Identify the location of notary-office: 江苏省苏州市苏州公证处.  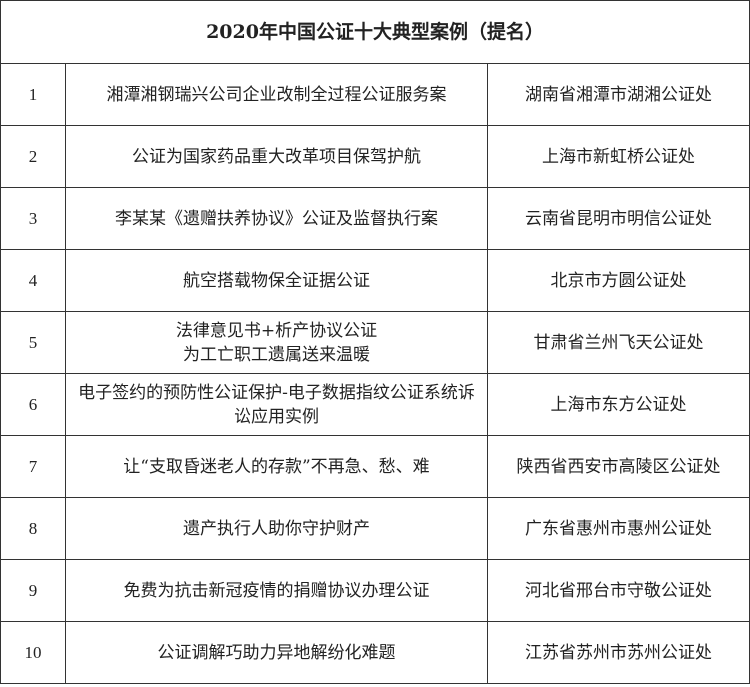
(618, 652).